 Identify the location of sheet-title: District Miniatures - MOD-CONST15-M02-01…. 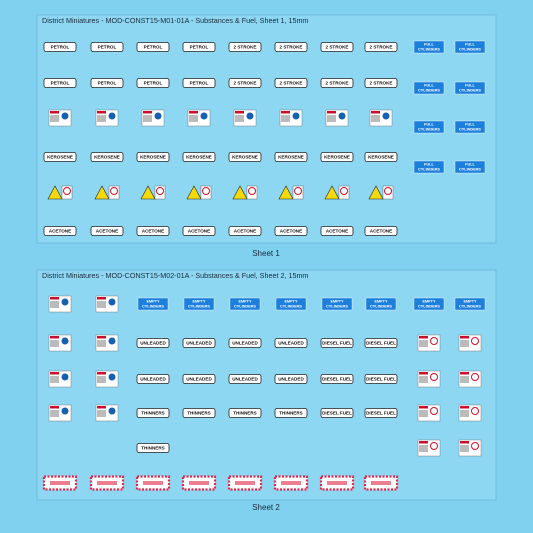
(175, 275).